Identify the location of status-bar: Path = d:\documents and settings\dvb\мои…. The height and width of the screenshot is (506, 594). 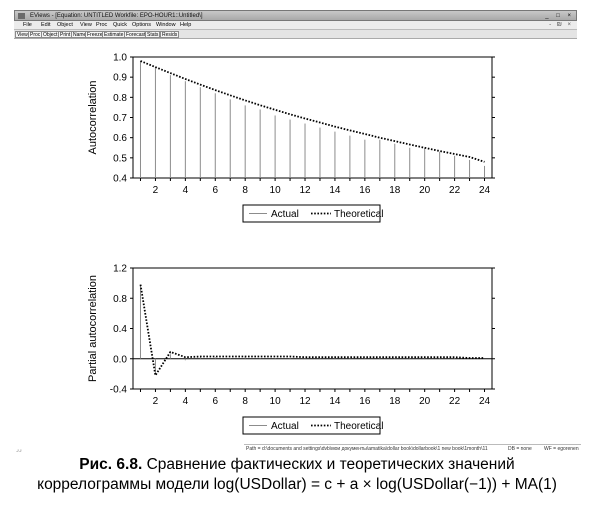
(412, 448).